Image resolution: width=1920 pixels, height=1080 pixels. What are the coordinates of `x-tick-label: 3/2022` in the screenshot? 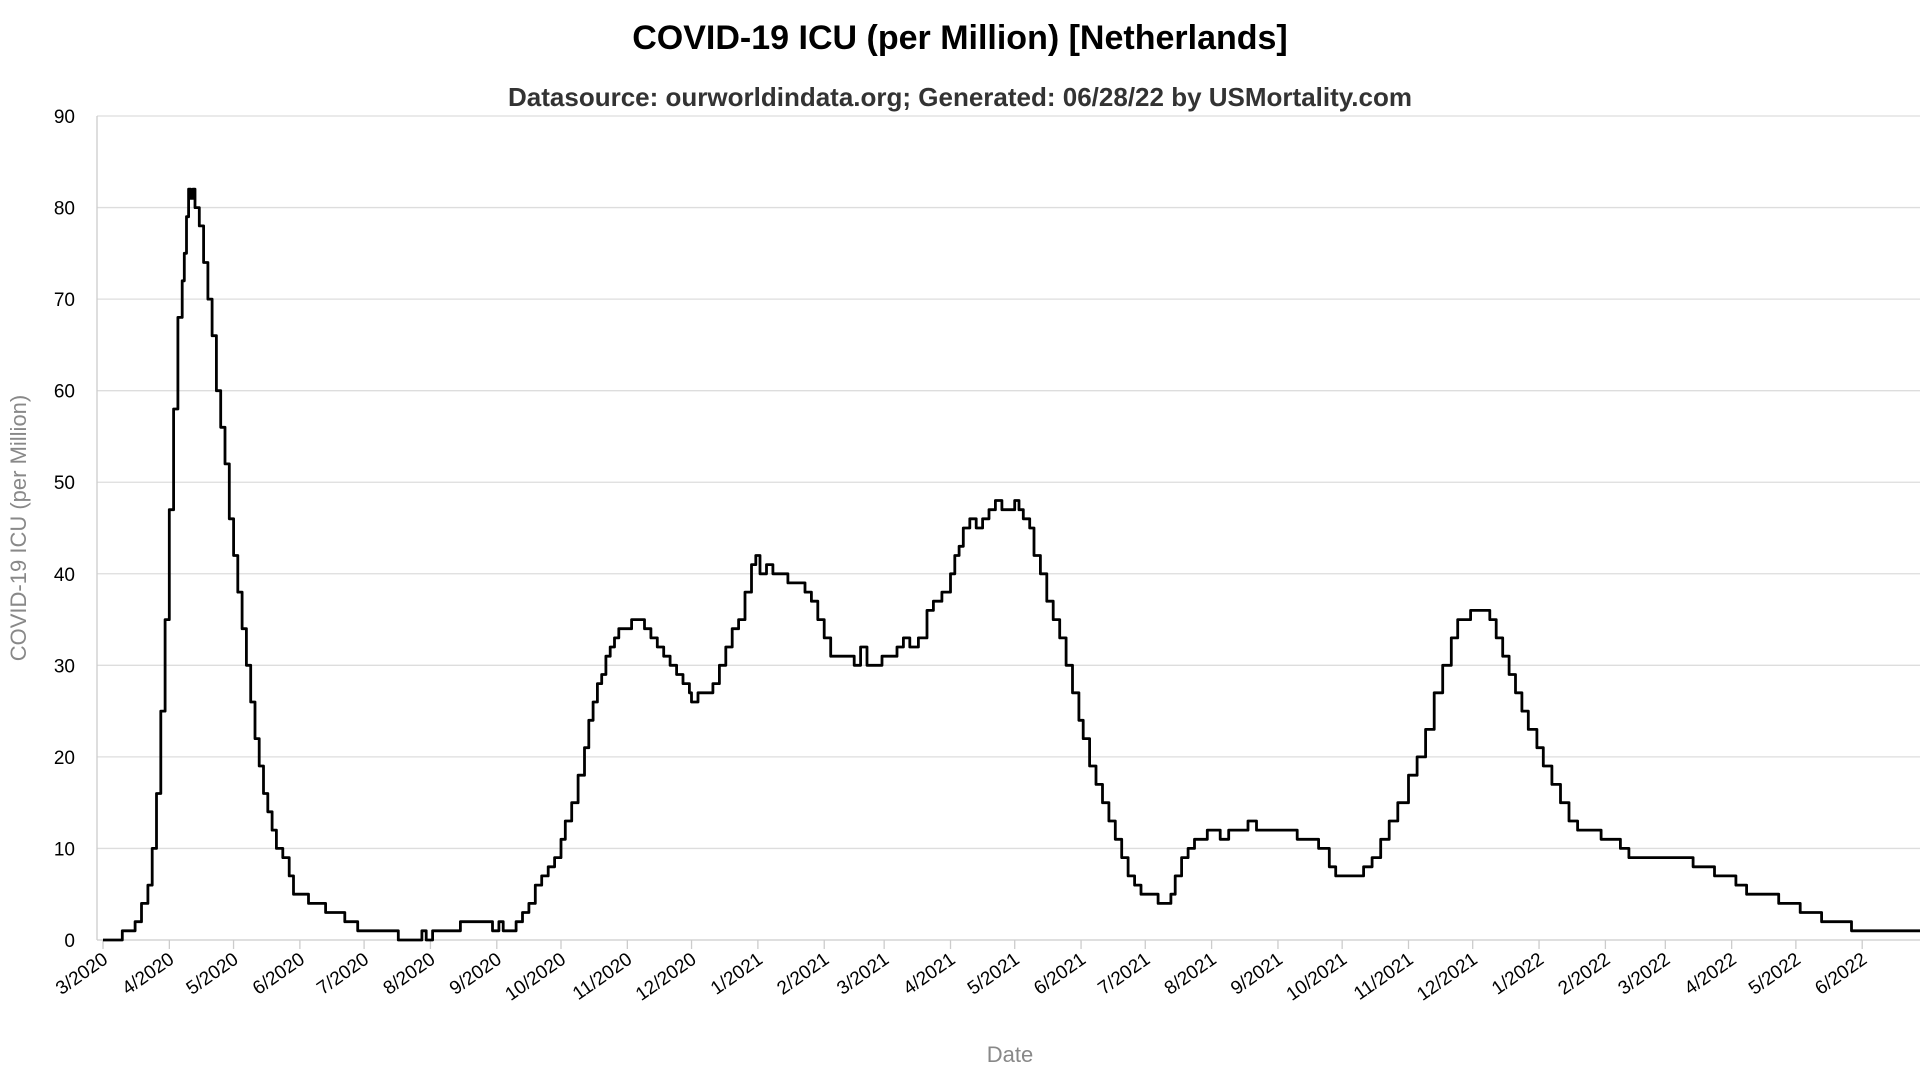 It's located at (1645, 974).